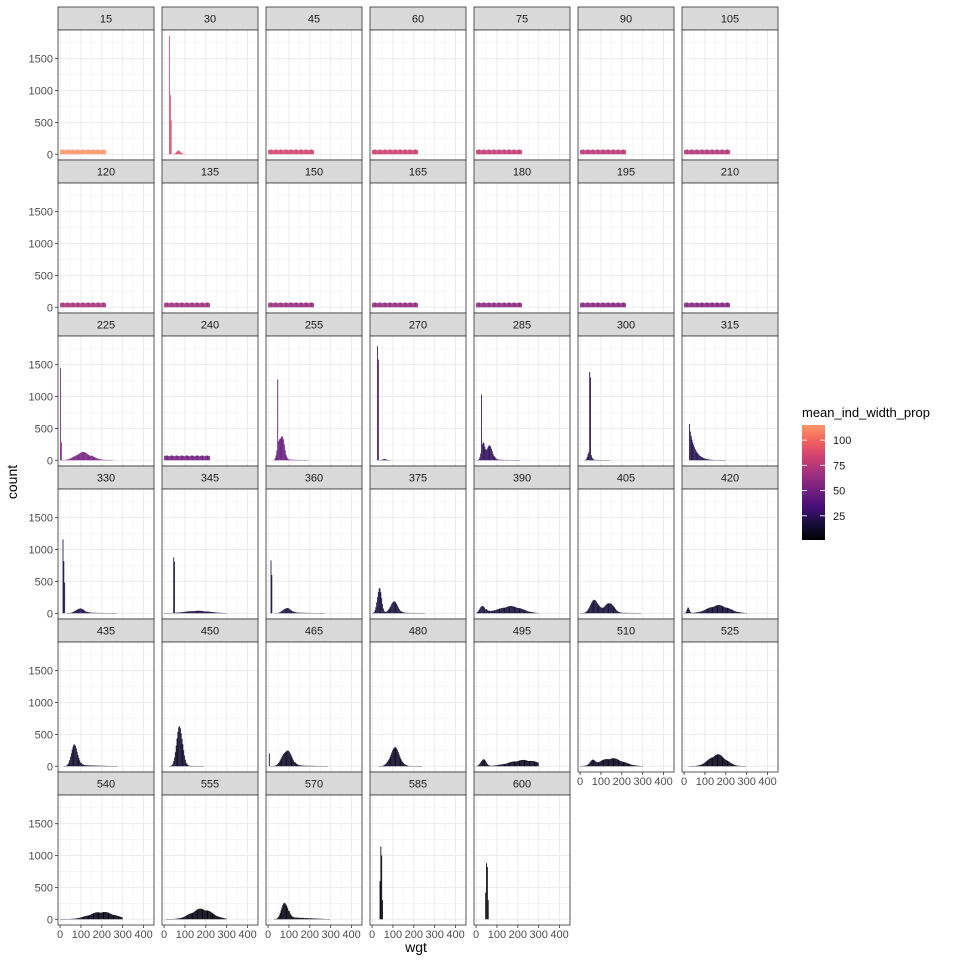 The image size is (960, 960). Describe the element at coordinates (351, 935) in the screenshot. I see `x-tick-label: 400` at that location.